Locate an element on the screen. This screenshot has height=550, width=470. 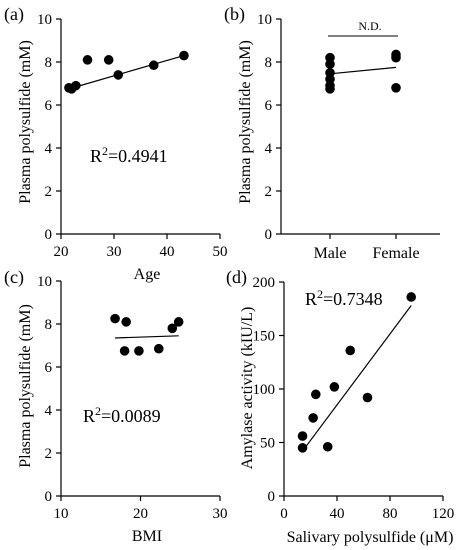
panel-c-xlabel: BMI is located at coordinates (147, 536).